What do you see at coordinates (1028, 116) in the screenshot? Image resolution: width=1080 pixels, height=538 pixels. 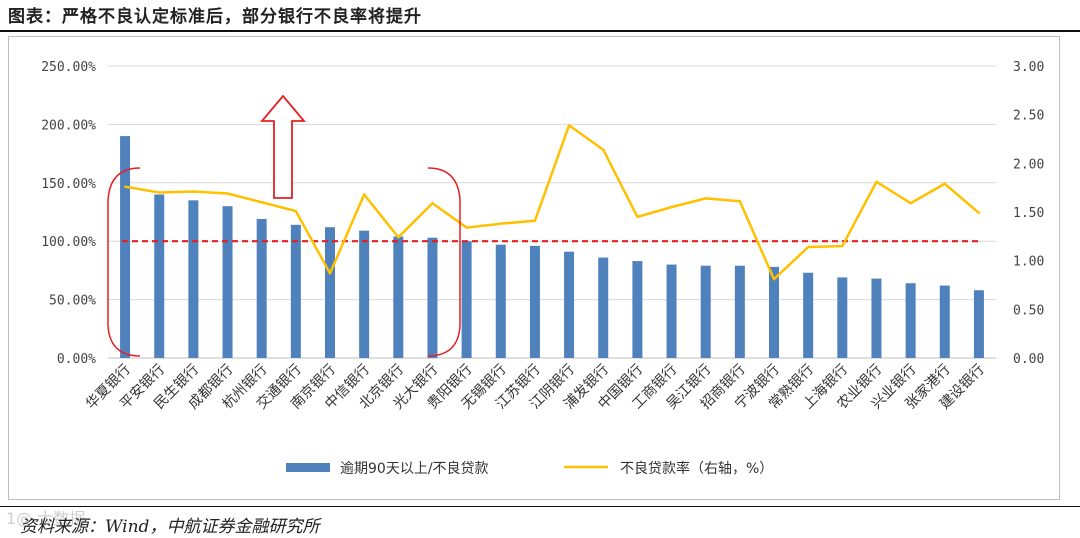 I see `right-tick-label: 2.50` at bounding box center [1028, 116].